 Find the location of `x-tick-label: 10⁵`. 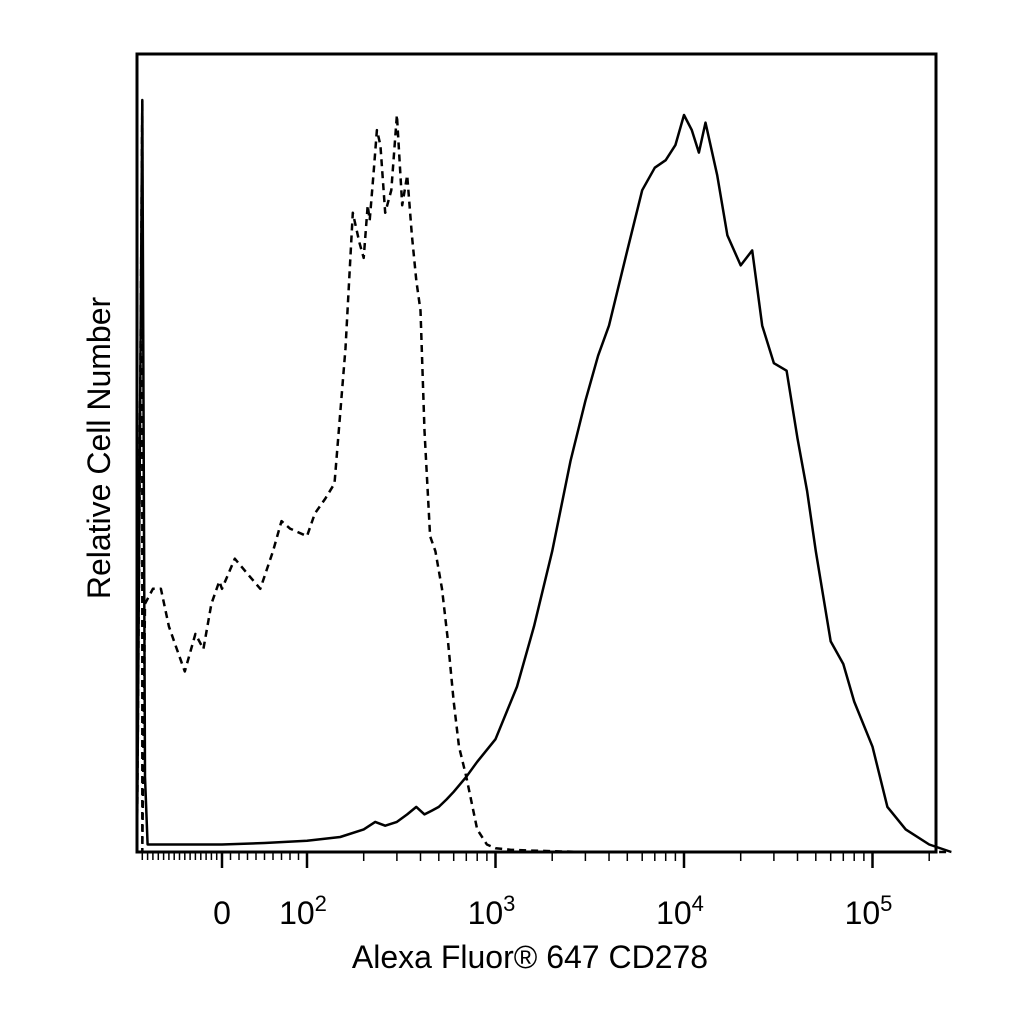

x-tick-label: 10⁵ is located at coordinates (869, 911).